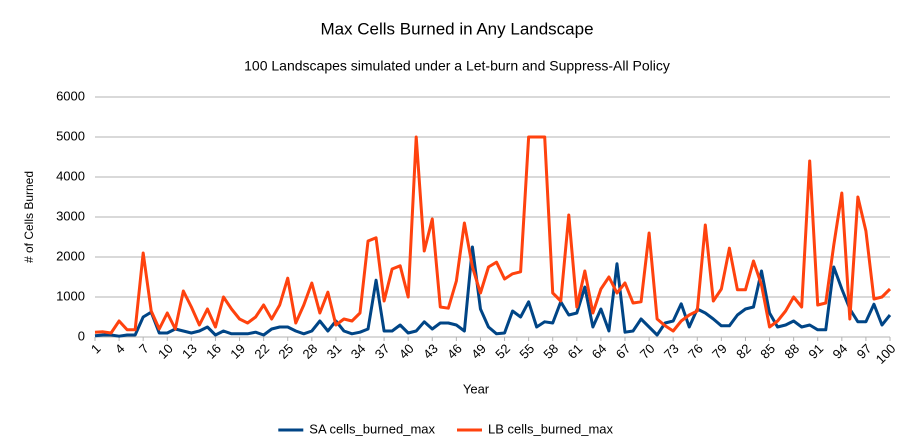  What do you see at coordinates (81, 335) in the screenshot?
I see `y-tick-label: 0` at bounding box center [81, 335].